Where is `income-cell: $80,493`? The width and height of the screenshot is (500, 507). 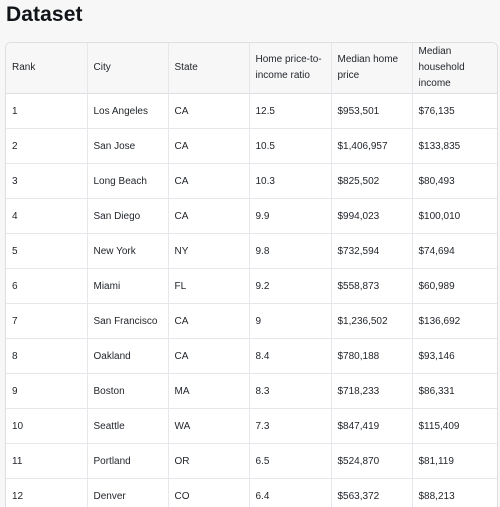
income-cell: $80,493 is located at coordinates (454, 181).